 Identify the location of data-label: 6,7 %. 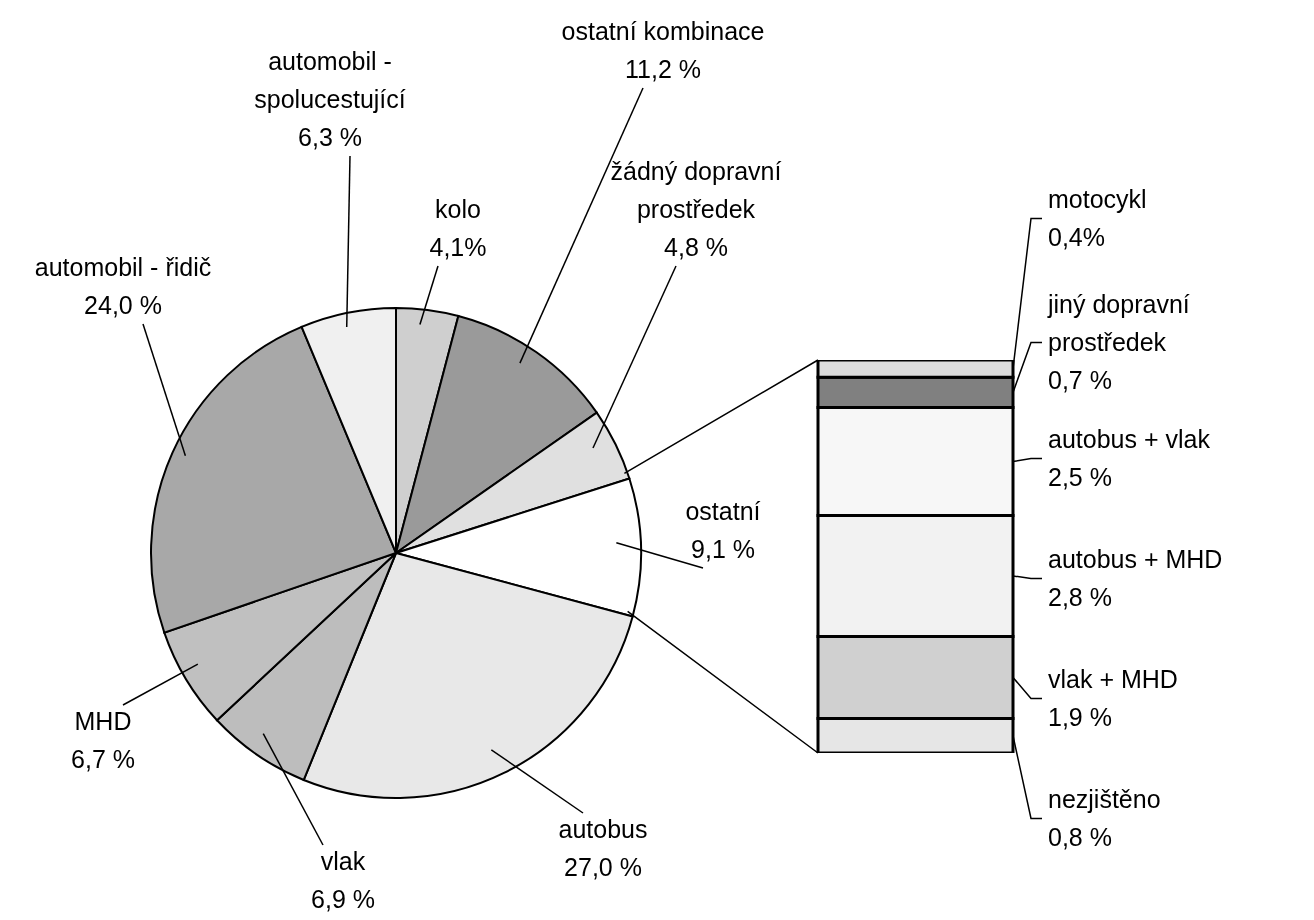
(103, 759).